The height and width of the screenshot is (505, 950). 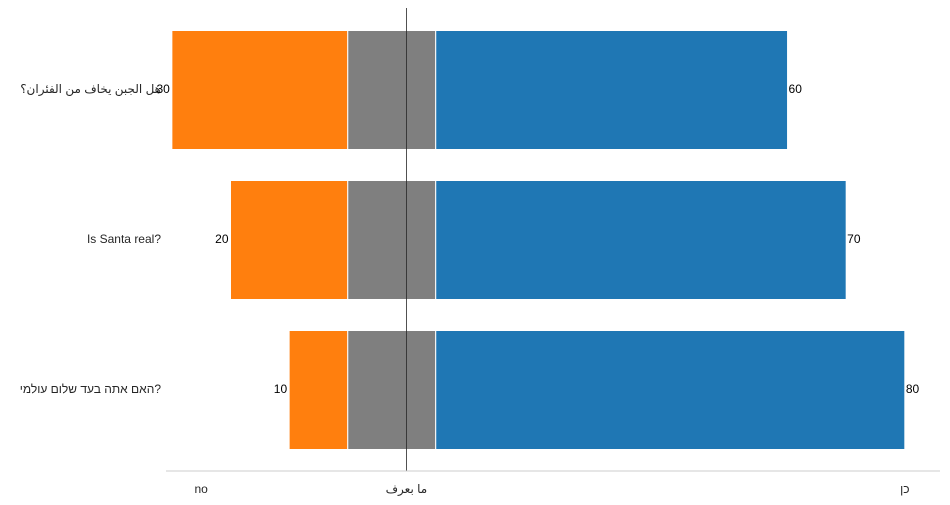 What do you see at coordinates (407, 489) in the screenshot?
I see `x-tick-label: ما بعرف` at bounding box center [407, 489].